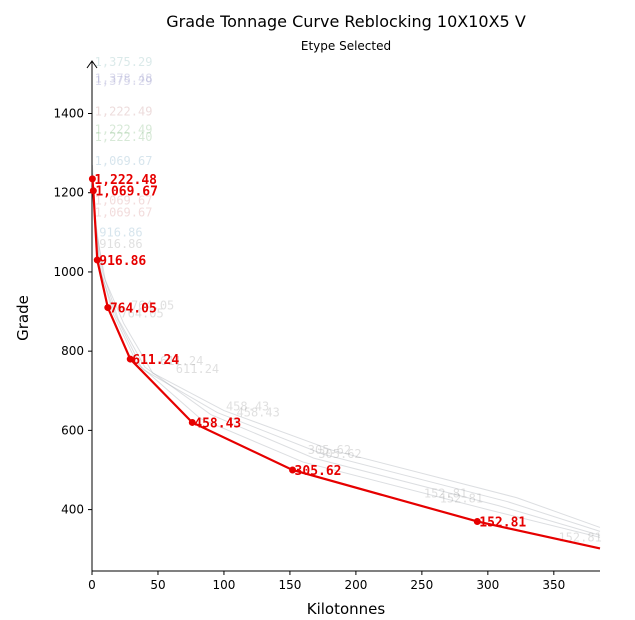  I want to click on data-label: 916.86, so click(122, 261).